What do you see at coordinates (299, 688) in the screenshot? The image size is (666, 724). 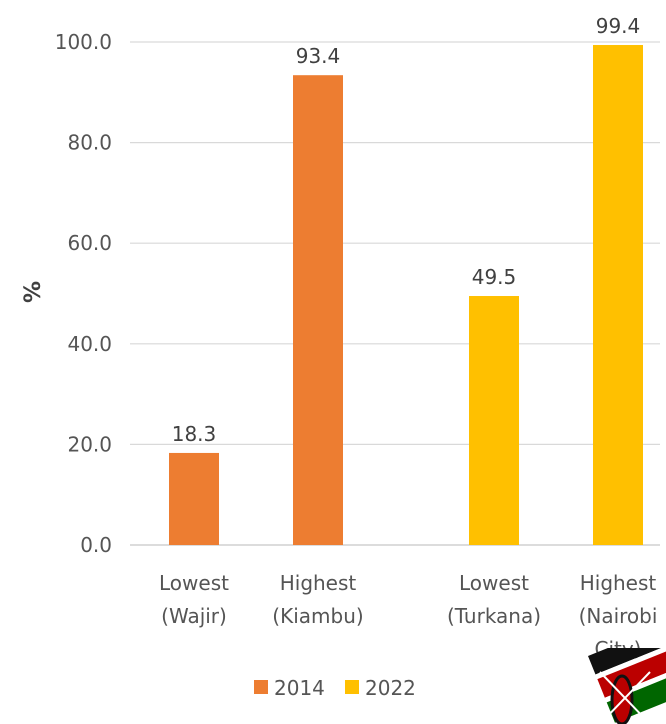 I see `legend-label: 2014` at bounding box center [299, 688].